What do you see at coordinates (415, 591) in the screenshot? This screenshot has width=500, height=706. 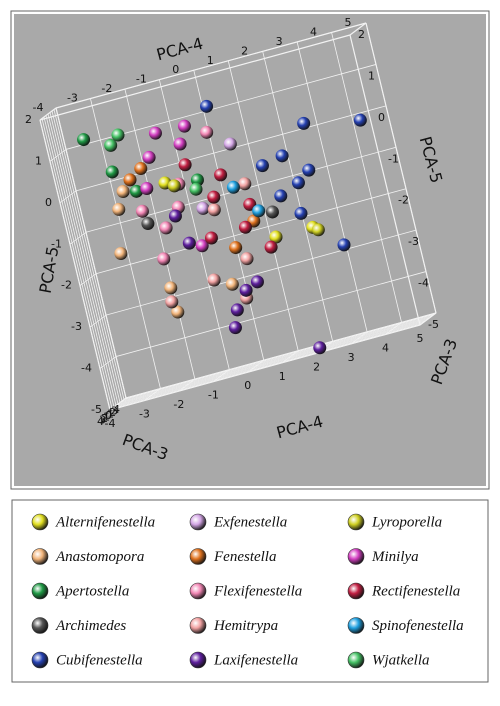 I see `legend-label: Rectifenestella` at bounding box center [415, 591].